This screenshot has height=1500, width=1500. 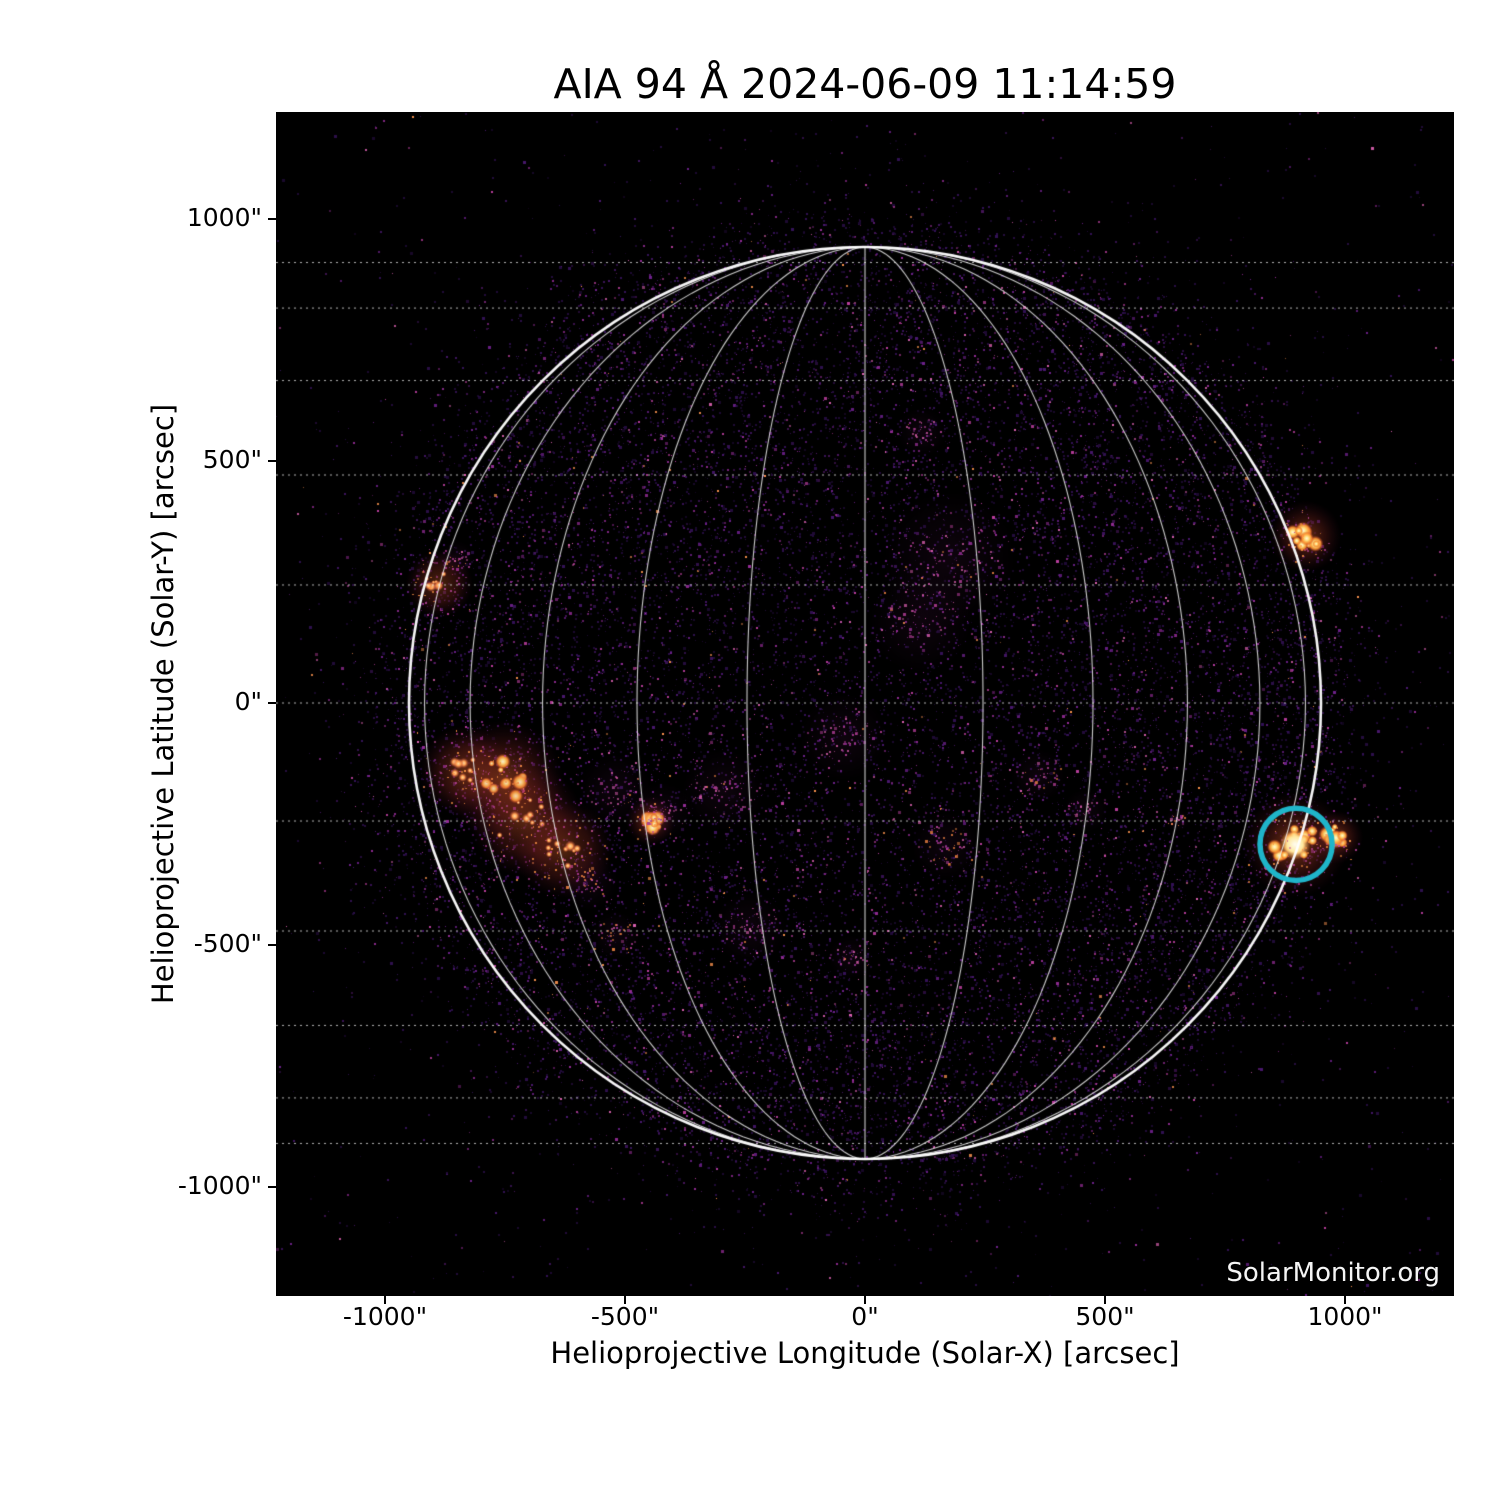 I want to click on y-tick-label: 0", so click(x=248, y=701).